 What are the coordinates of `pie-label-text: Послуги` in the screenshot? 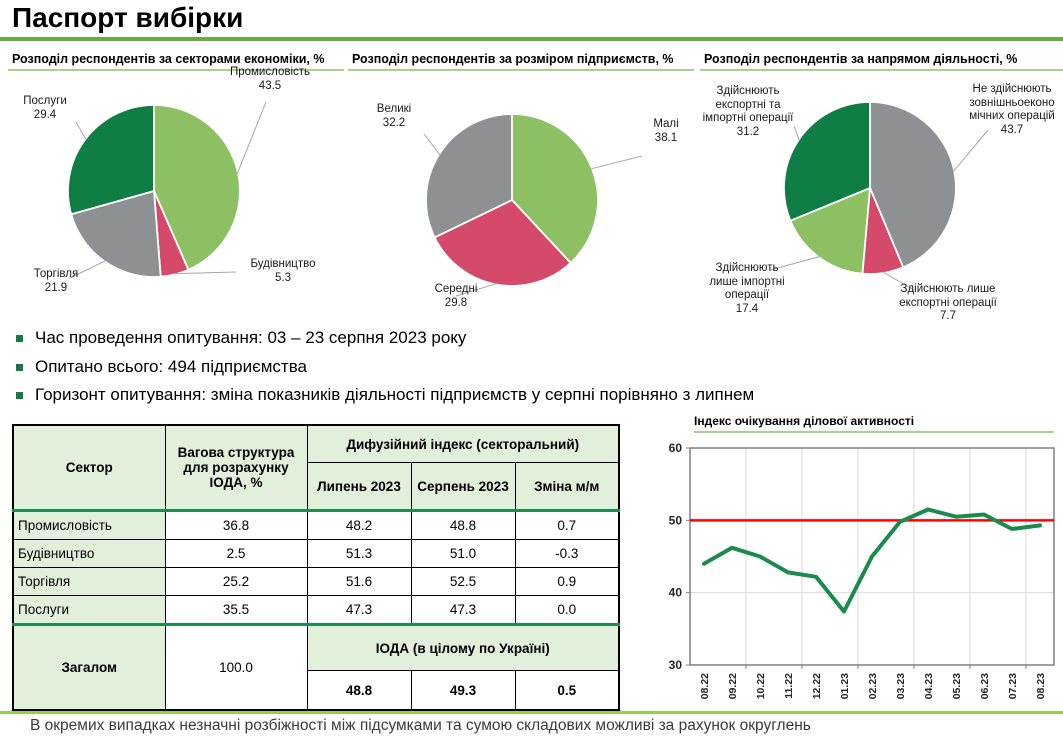 It's located at (45, 101).